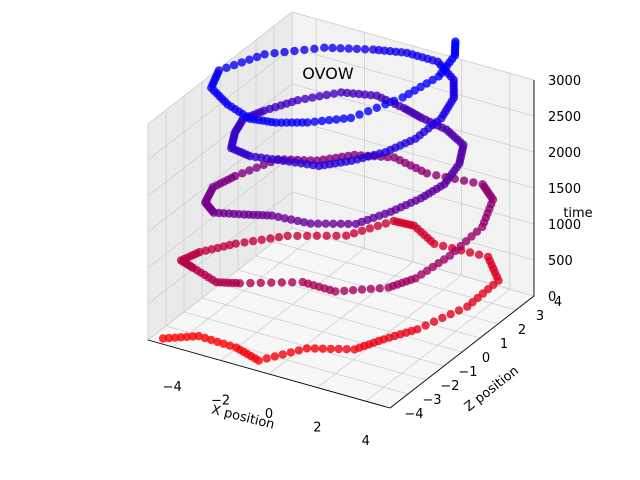 Image resolution: width=640 pixels, height=480 pixels. What do you see at coordinates (366, 441) in the screenshot?
I see `x-tick-label: 4` at bounding box center [366, 441].